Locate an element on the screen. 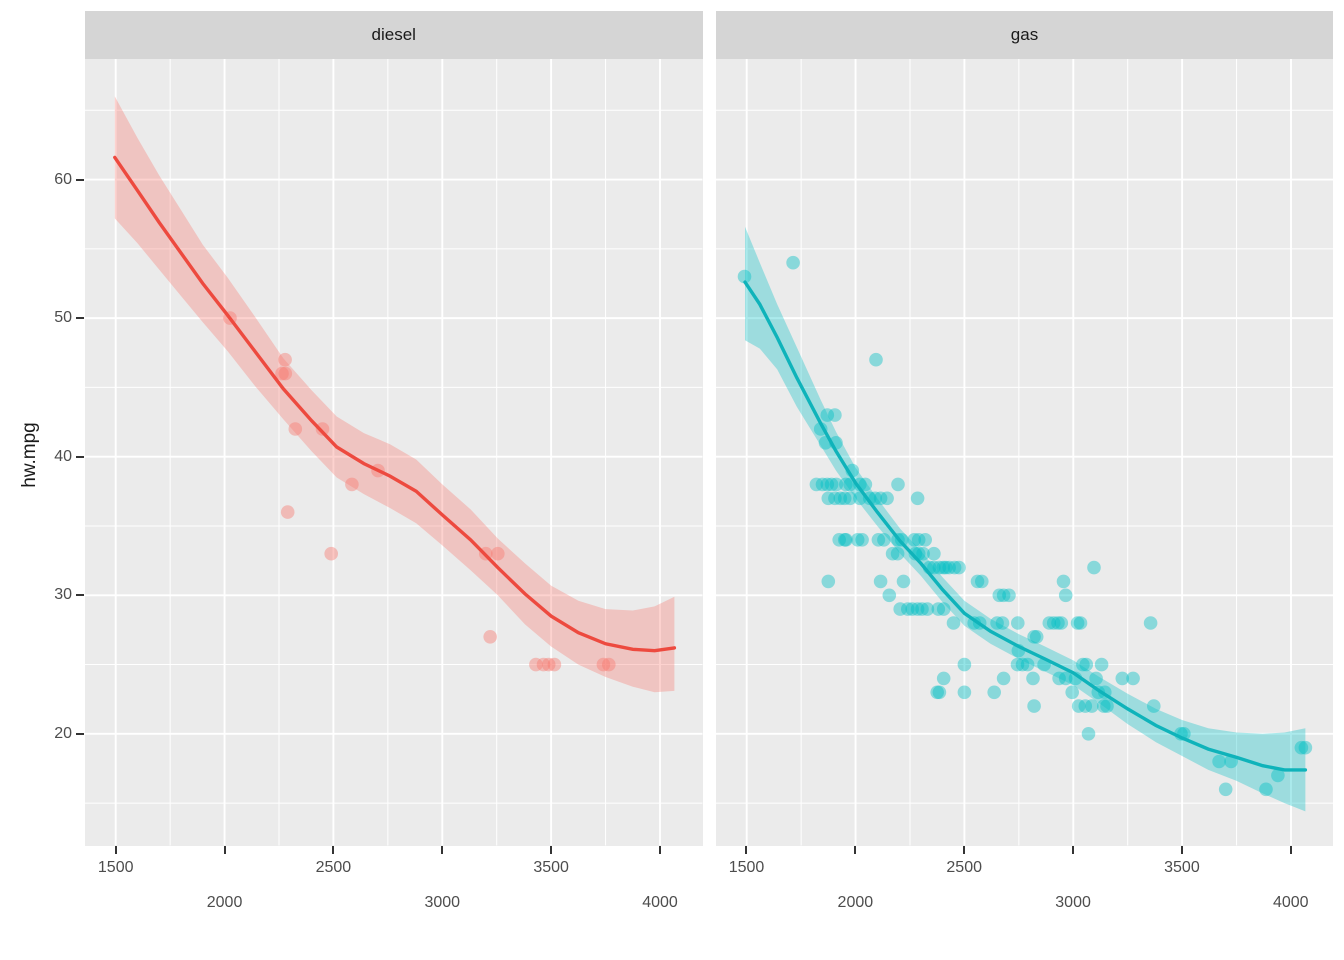  facet-strip-gas: gas is located at coordinates (1024, 35).